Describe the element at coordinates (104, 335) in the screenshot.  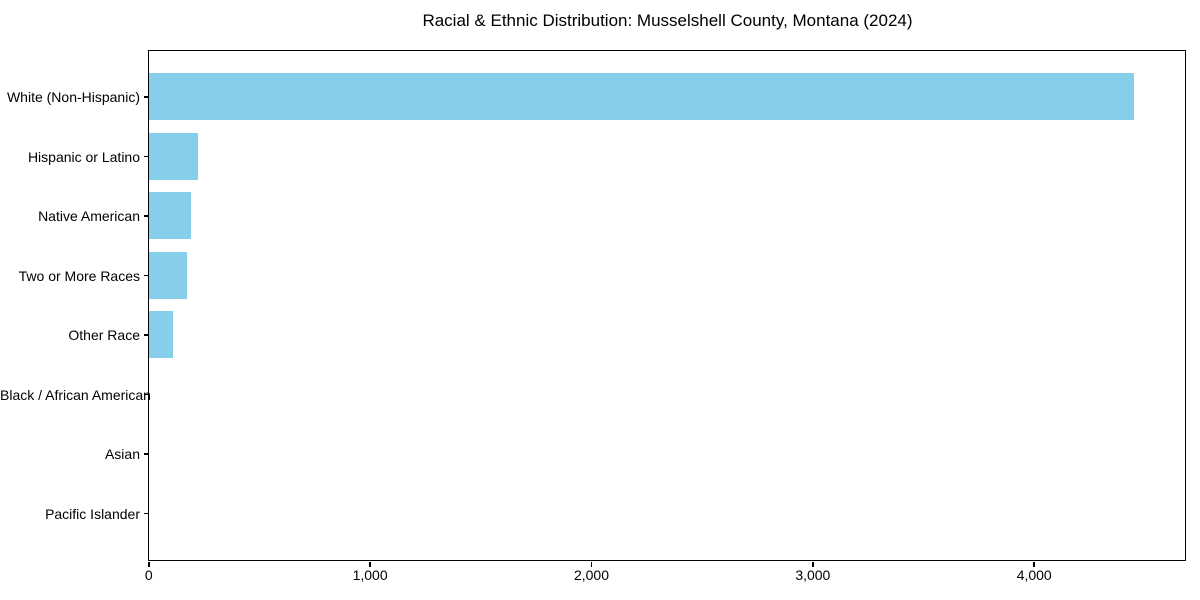
I see `y-tick-label: Other Race` at that location.